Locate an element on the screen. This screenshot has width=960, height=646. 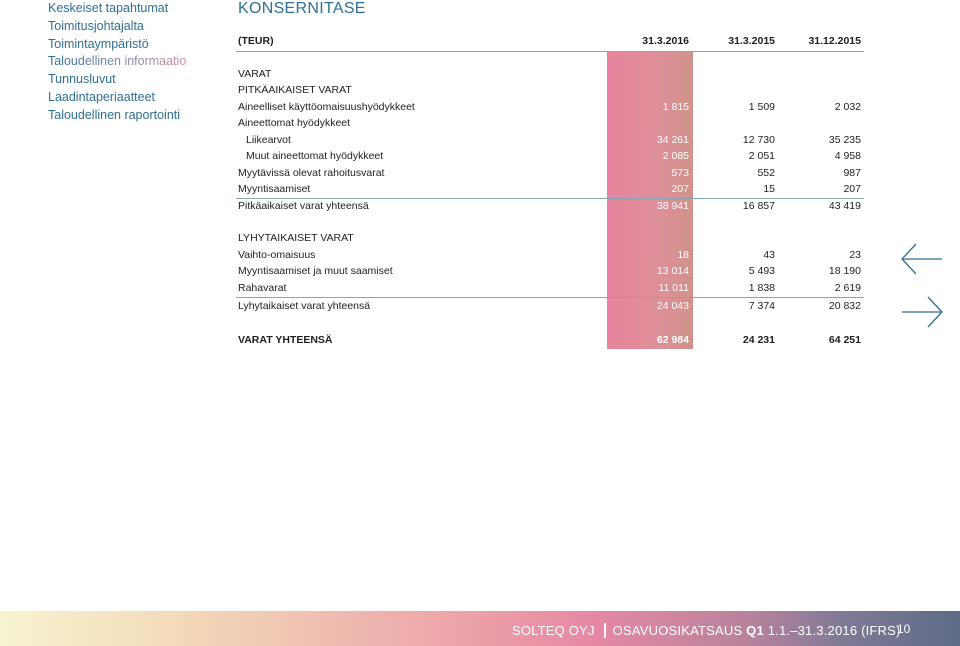
table-row: Rahavarat 11 011 1 838 2 619 is located at coordinates (550, 290).